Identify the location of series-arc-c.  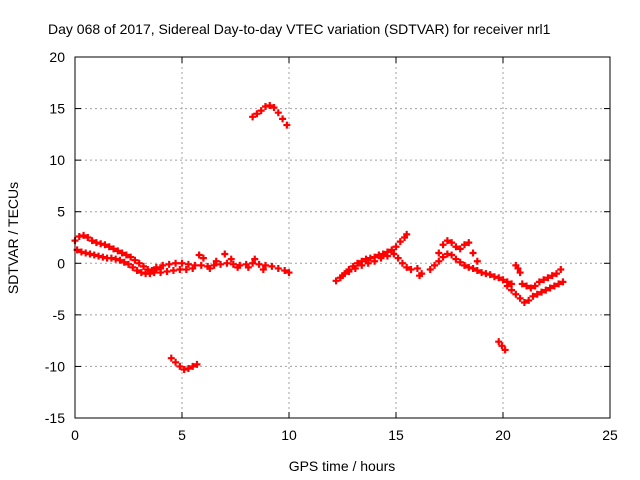
(184, 364).